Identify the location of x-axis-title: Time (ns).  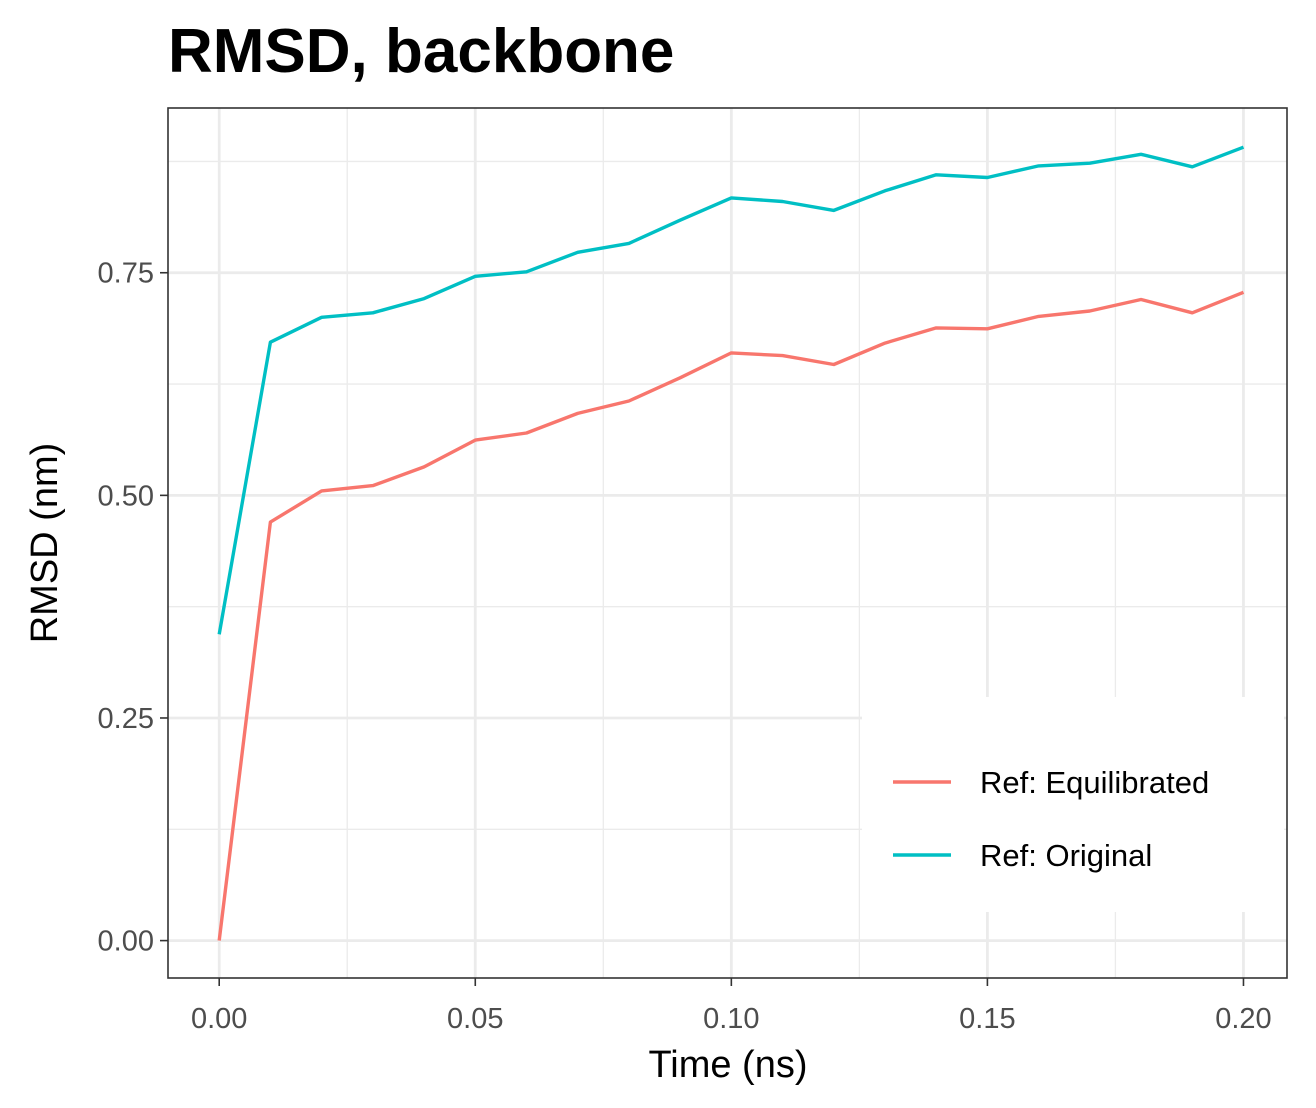
(727, 1065).